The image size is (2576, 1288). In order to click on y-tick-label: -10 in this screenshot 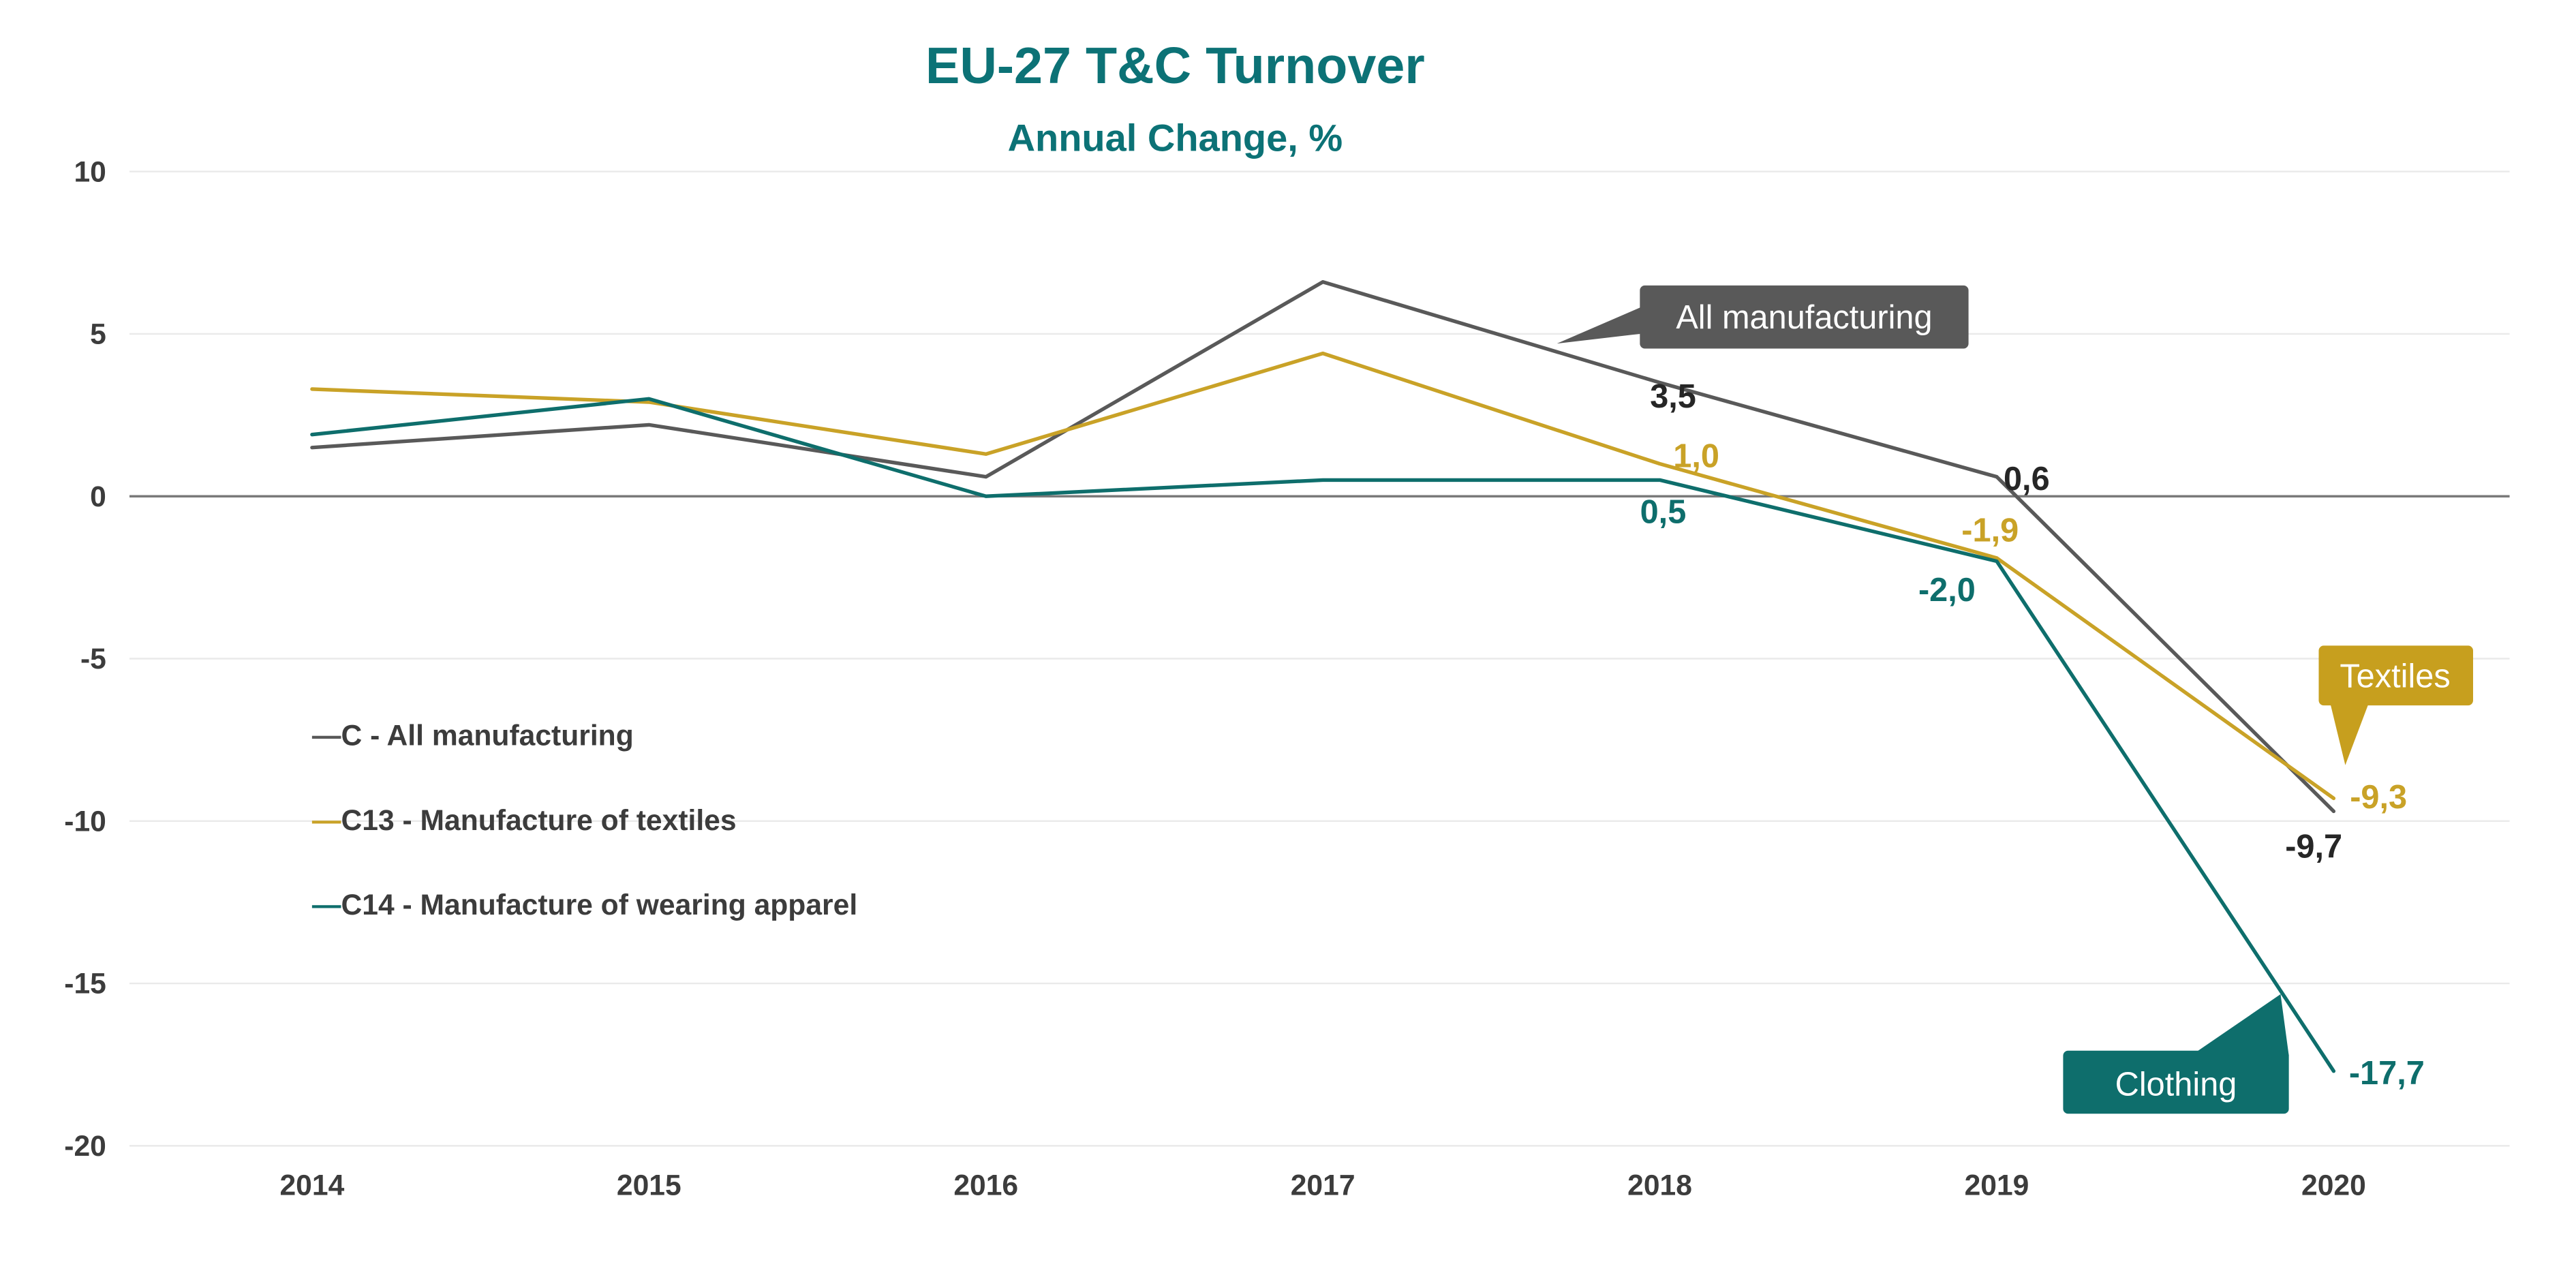, I will do `click(85, 821)`.